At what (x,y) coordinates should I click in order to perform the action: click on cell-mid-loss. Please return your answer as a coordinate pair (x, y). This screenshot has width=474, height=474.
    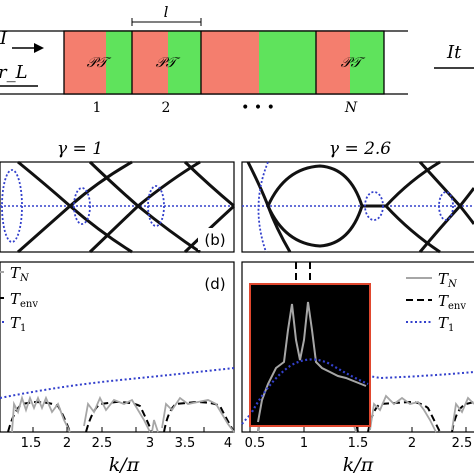
    Looking at the image, I should click on (230, 62).